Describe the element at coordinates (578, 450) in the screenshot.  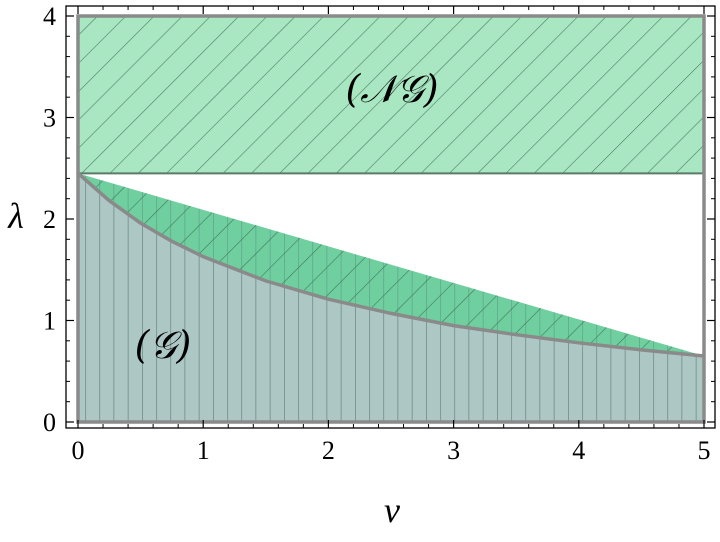
I see `x-tick-label: 4` at that location.